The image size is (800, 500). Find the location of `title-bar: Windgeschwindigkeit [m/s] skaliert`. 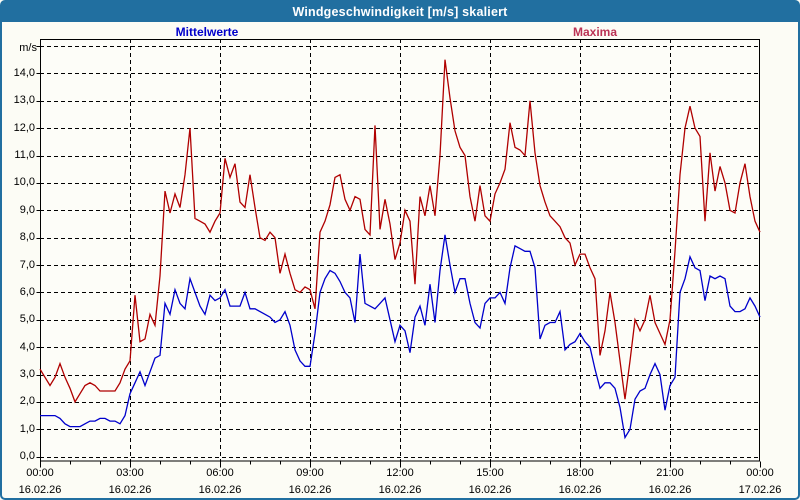

title-bar: Windgeschwindigkeit [m/s] skaliert is located at coordinates (400, 12).